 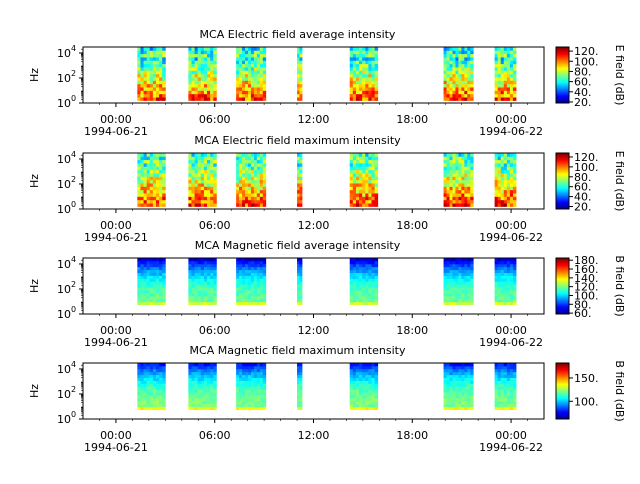 I want to click on y-tick-label: 10, so click(x=64, y=78).